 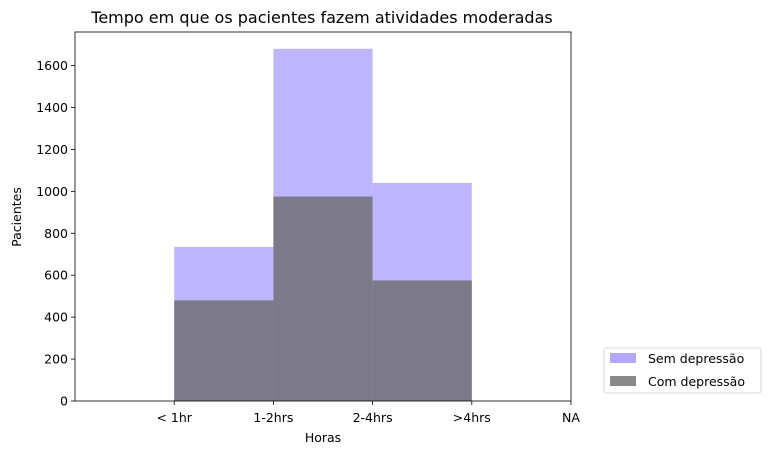 What do you see at coordinates (273, 417) in the screenshot?
I see `x-tick-label: 1-2hrs` at bounding box center [273, 417].